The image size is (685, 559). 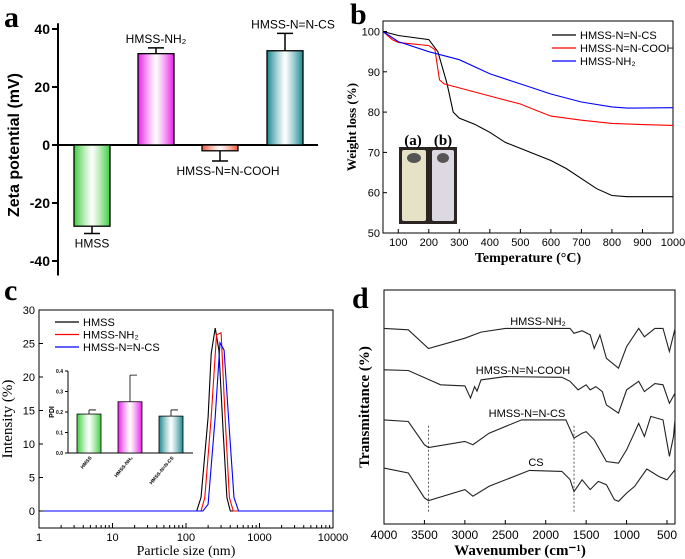 I want to click on y-tick-label: -40, so click(x=40, y=261).